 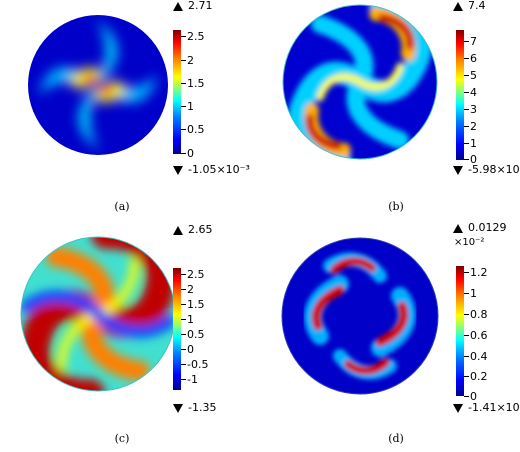 I want to click on colorbar-d, so click(x=460, y=331).